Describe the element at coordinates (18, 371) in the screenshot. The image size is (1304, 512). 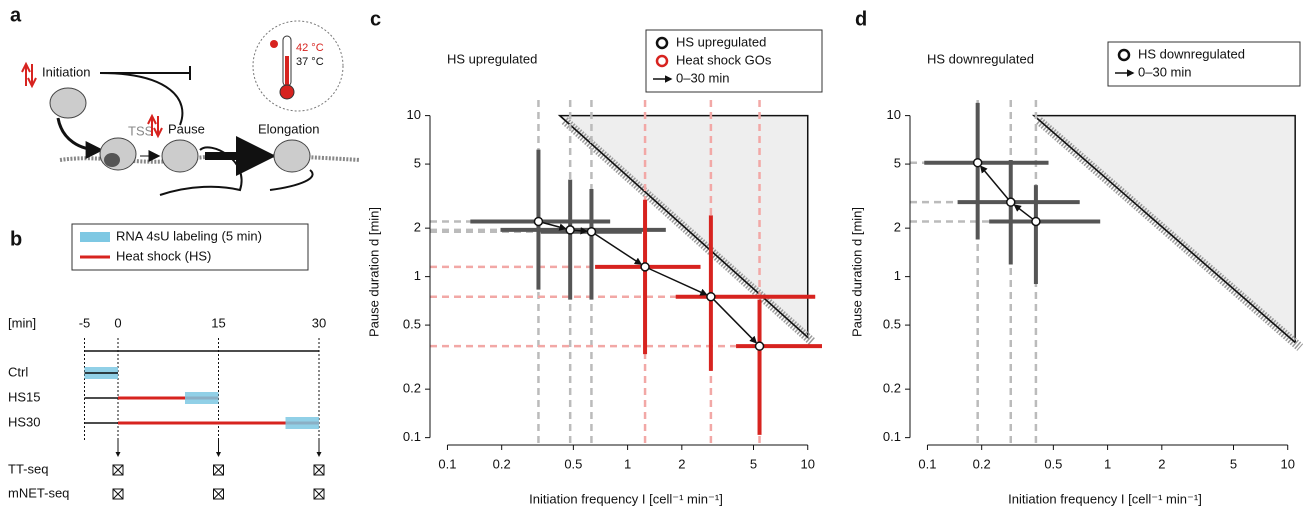
I see `row-label: Ctrl` at that location.